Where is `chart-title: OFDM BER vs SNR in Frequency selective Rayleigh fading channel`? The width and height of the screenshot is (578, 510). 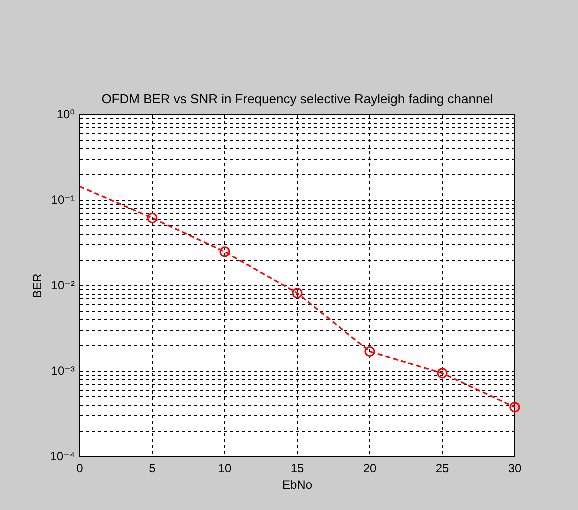
chart-title: OFDM BER vs SNR in Frequency selective Rayleigh fading channel is located at coordinates (298, 98).